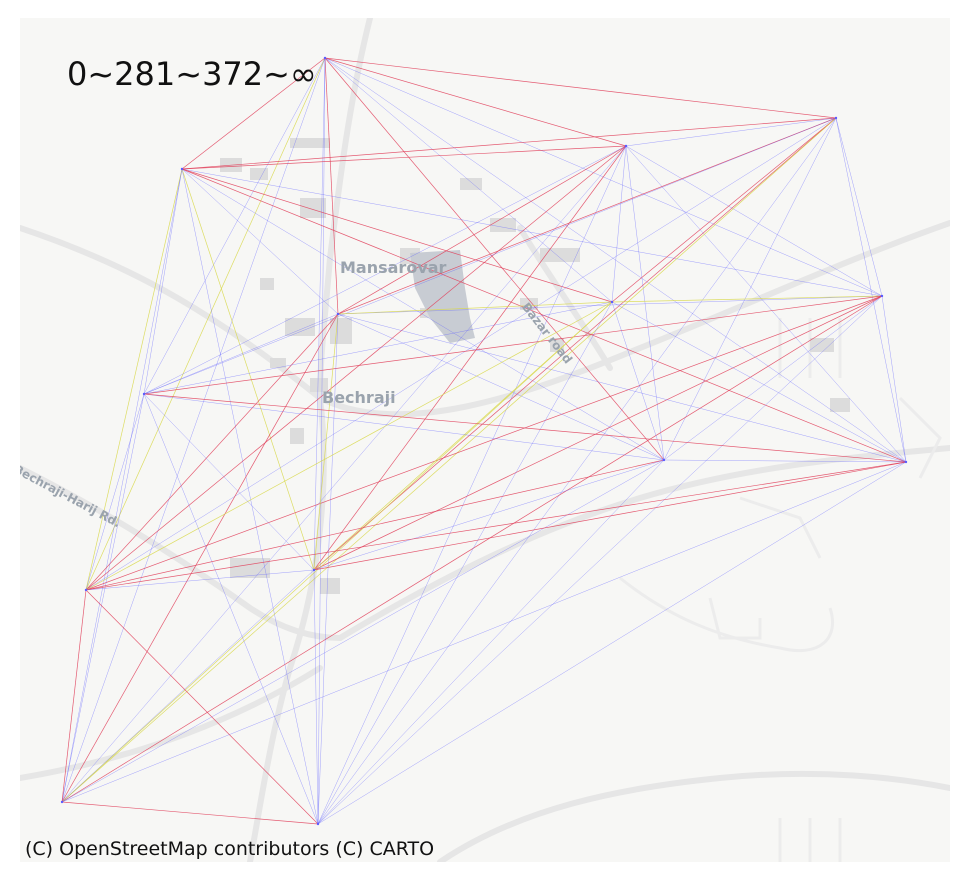 The height and width of the screenshot is (882, 969). What do you see at coordinates (359, 397) in the screenshot?
I see `place-label-bechraji: Bechraji` at bounding box center [359, 397].